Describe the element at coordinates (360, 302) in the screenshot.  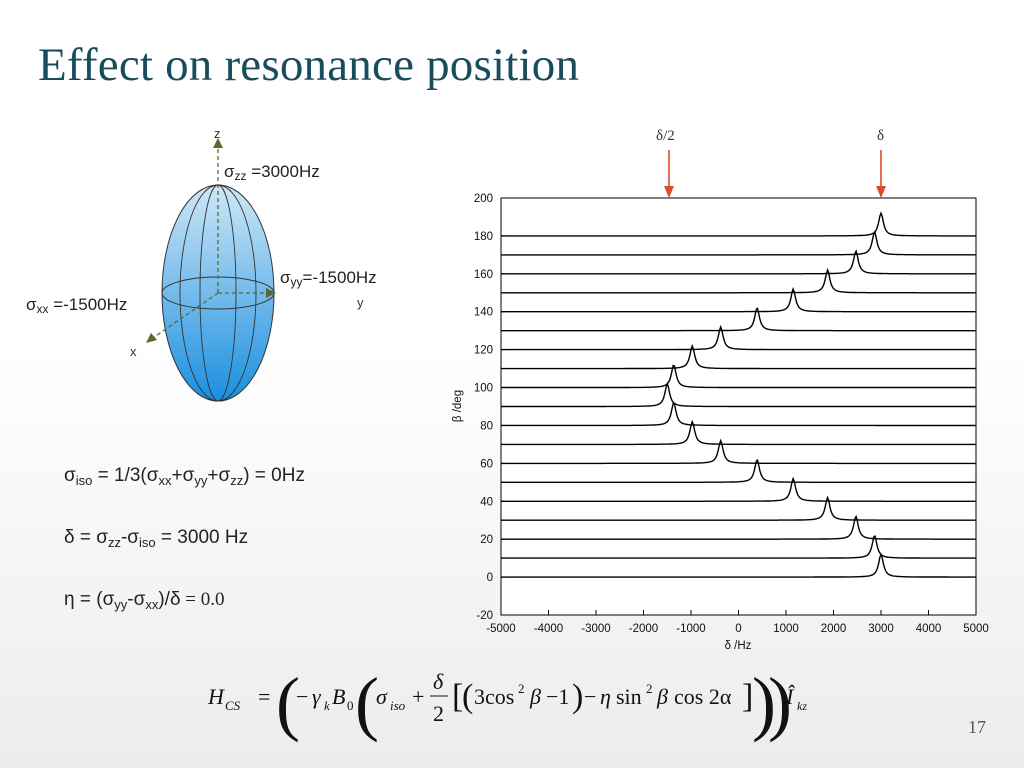
I see `y-axis-label: y` at that location.